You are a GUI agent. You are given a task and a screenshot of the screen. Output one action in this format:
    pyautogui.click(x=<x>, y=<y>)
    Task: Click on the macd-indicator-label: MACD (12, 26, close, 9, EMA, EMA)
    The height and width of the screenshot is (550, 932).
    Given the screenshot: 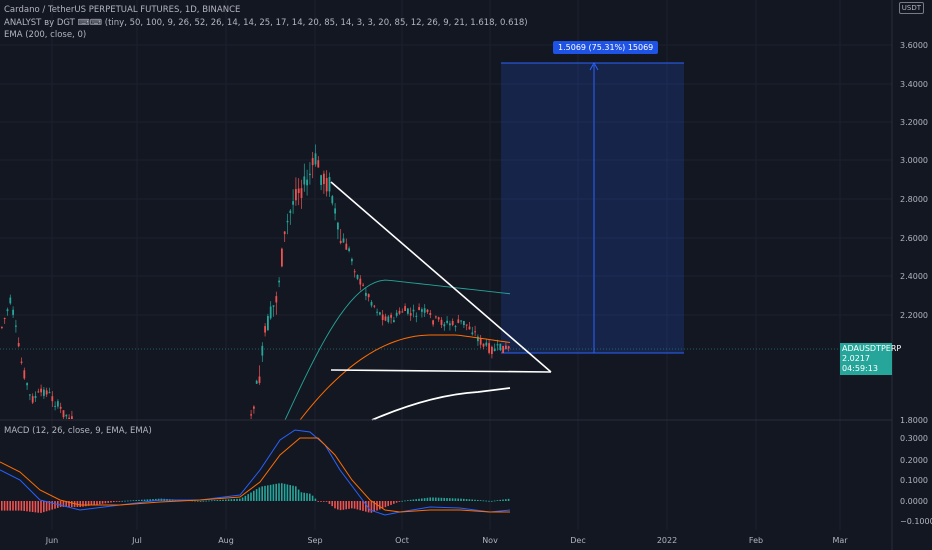 What is the action you would take?
    pyautogui.click(x=78, y=431)
    